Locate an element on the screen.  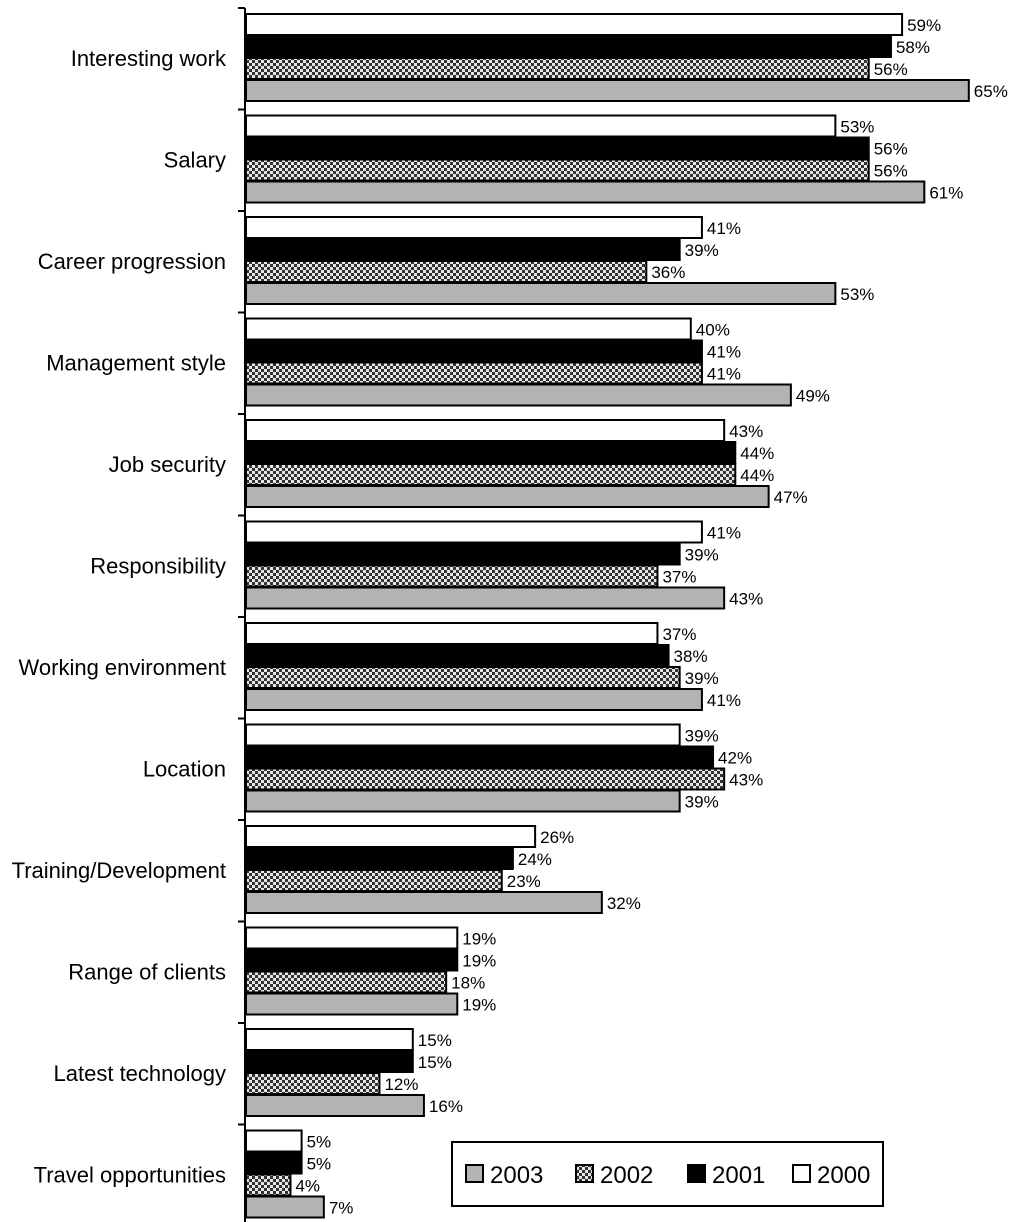
data-label: 7% is located at coordinates (341, 1208).